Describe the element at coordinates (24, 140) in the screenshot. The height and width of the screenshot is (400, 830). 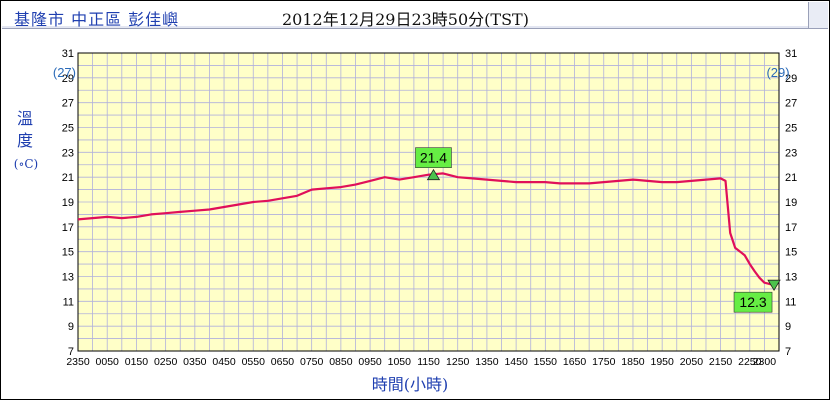
I see `y-axis-label-char: 度` at that location.